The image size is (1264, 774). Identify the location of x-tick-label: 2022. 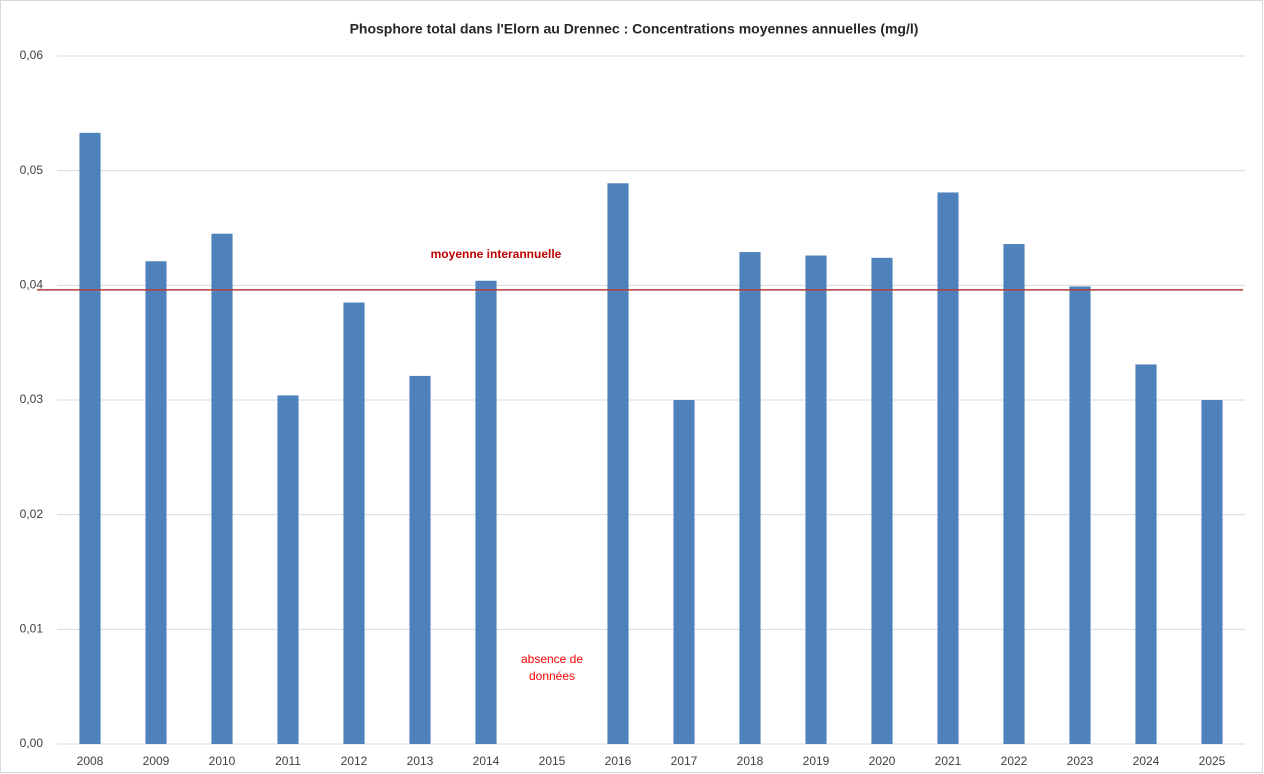
(1014, 761).